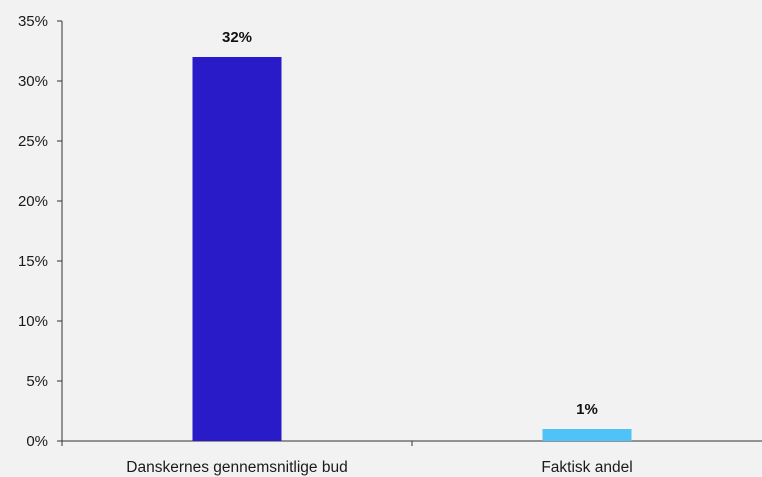 The width and height of the screenshot is (762, 477). What do you see at coordinates (33, 261) in the screenshot?
I see `y-tick-label: 15%` at bounding box center [33, 261].